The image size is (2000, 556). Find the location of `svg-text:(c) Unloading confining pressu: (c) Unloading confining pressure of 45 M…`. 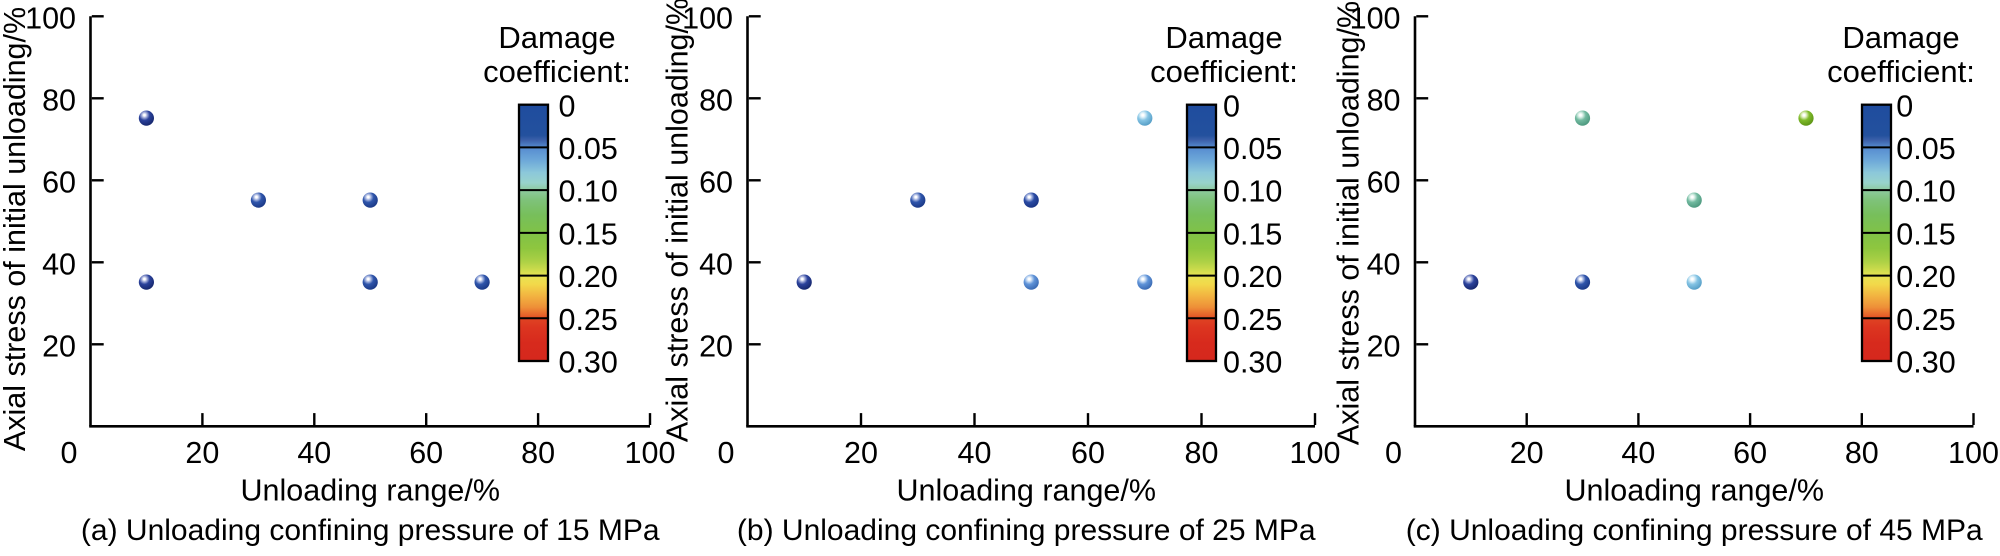

svg-text:(c) Unloading confining pressu: (c) Unloading confining pressure of 45 M… is located at coordinates (1694, 530).